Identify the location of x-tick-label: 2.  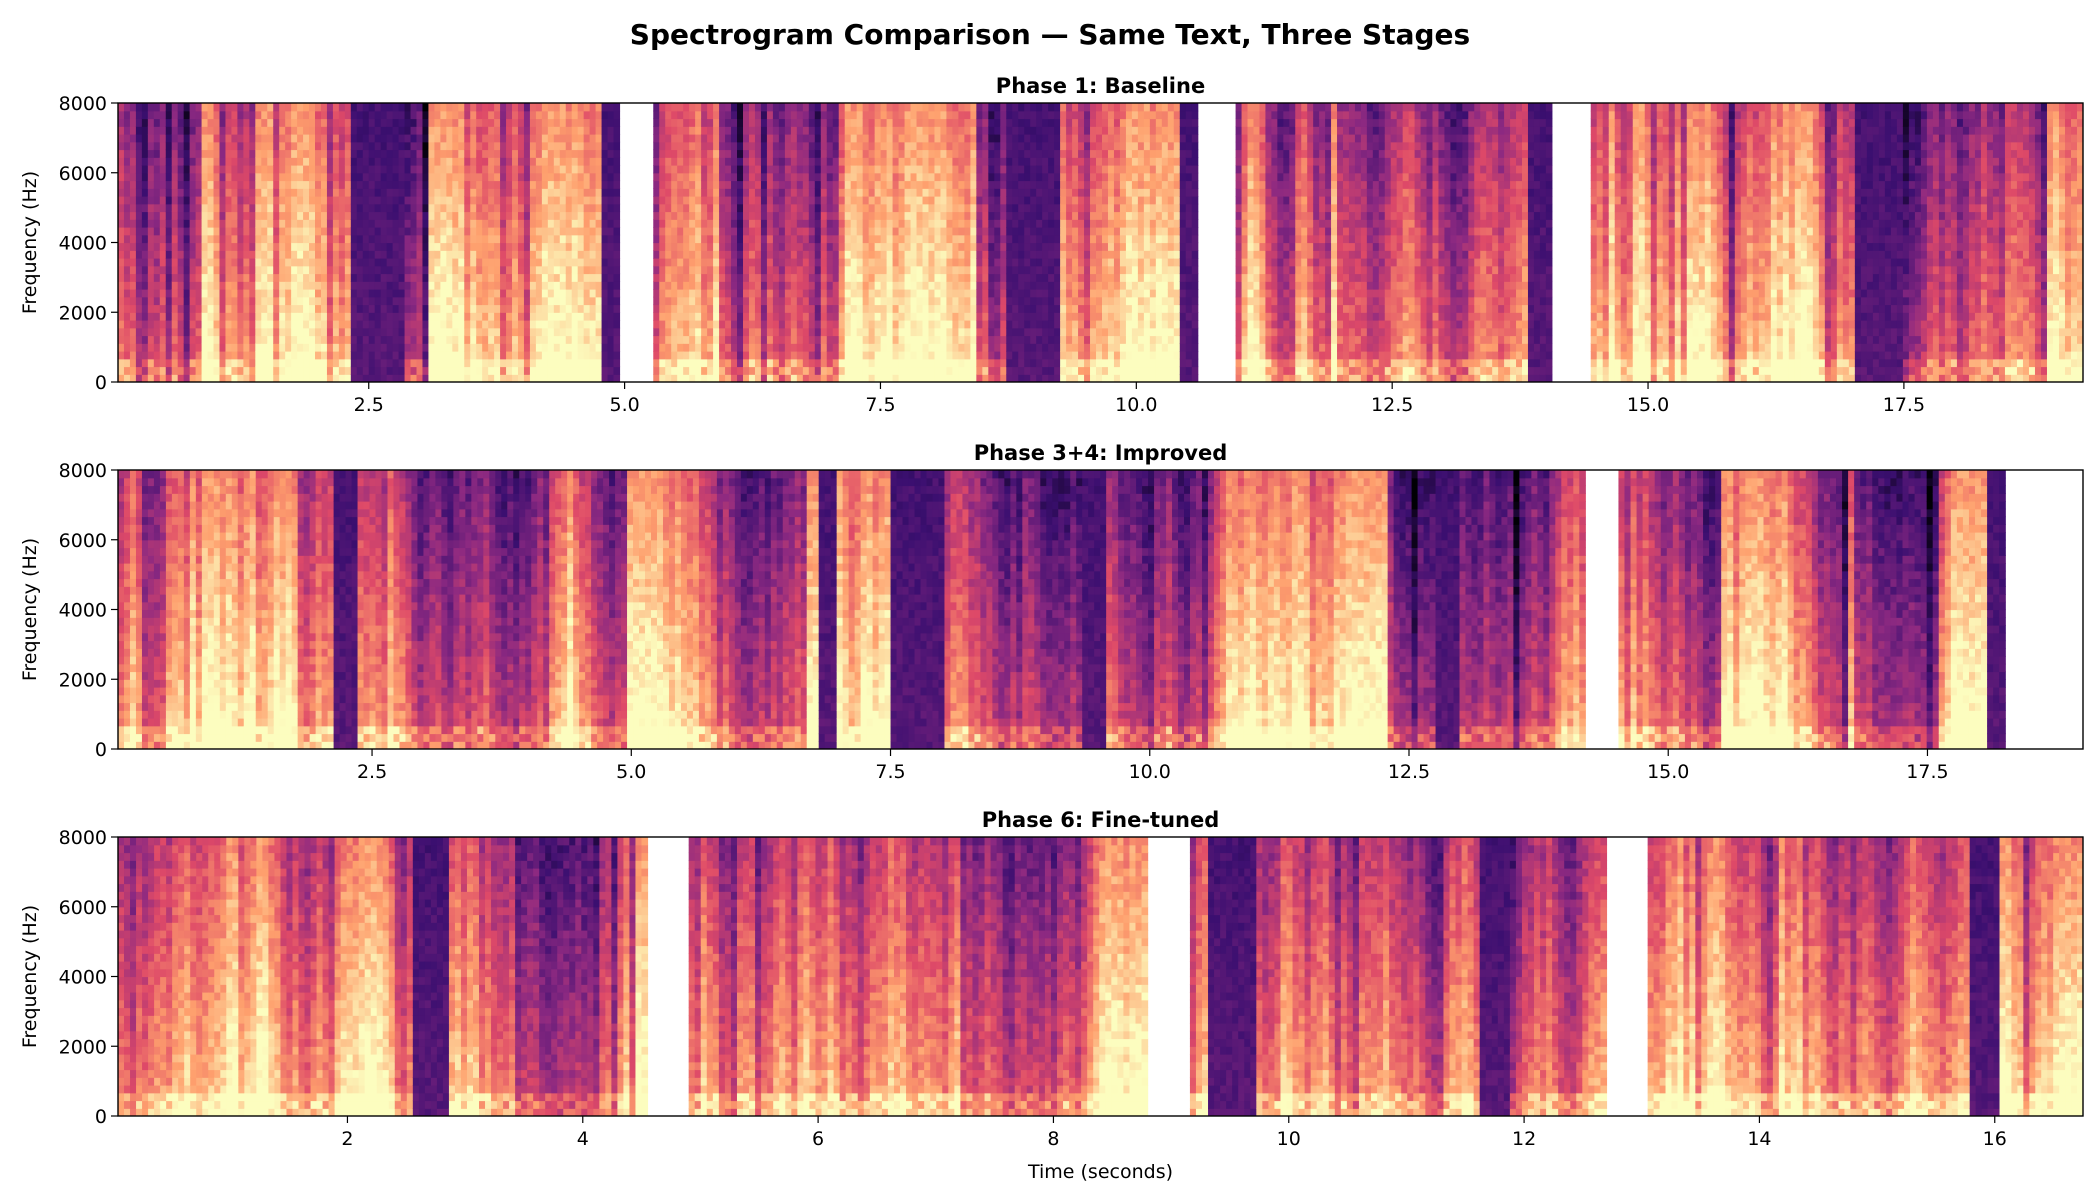
(347, 1139).